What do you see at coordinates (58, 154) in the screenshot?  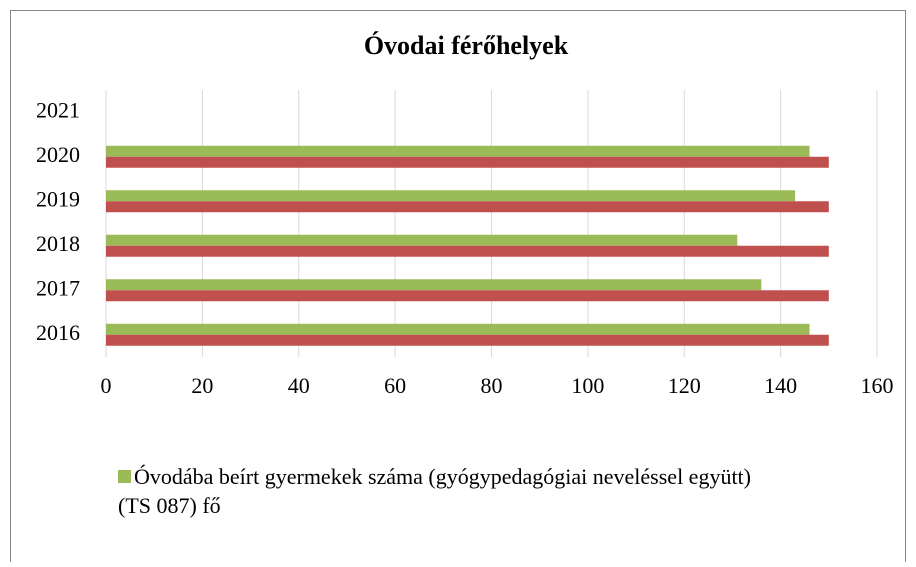 I see `y-tick-label: 2020` at bounding box center [58, 154].